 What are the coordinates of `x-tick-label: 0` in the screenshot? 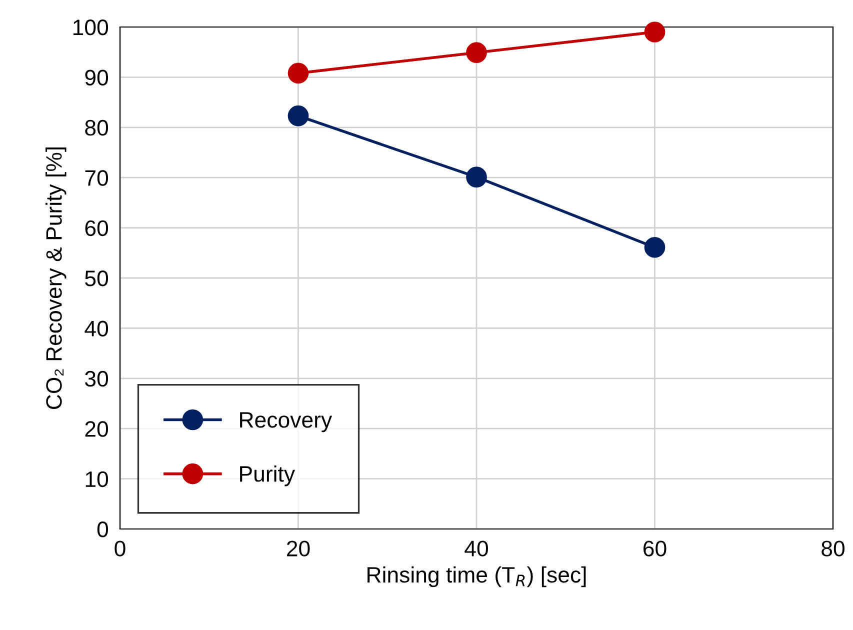 It's located at (120, 548).